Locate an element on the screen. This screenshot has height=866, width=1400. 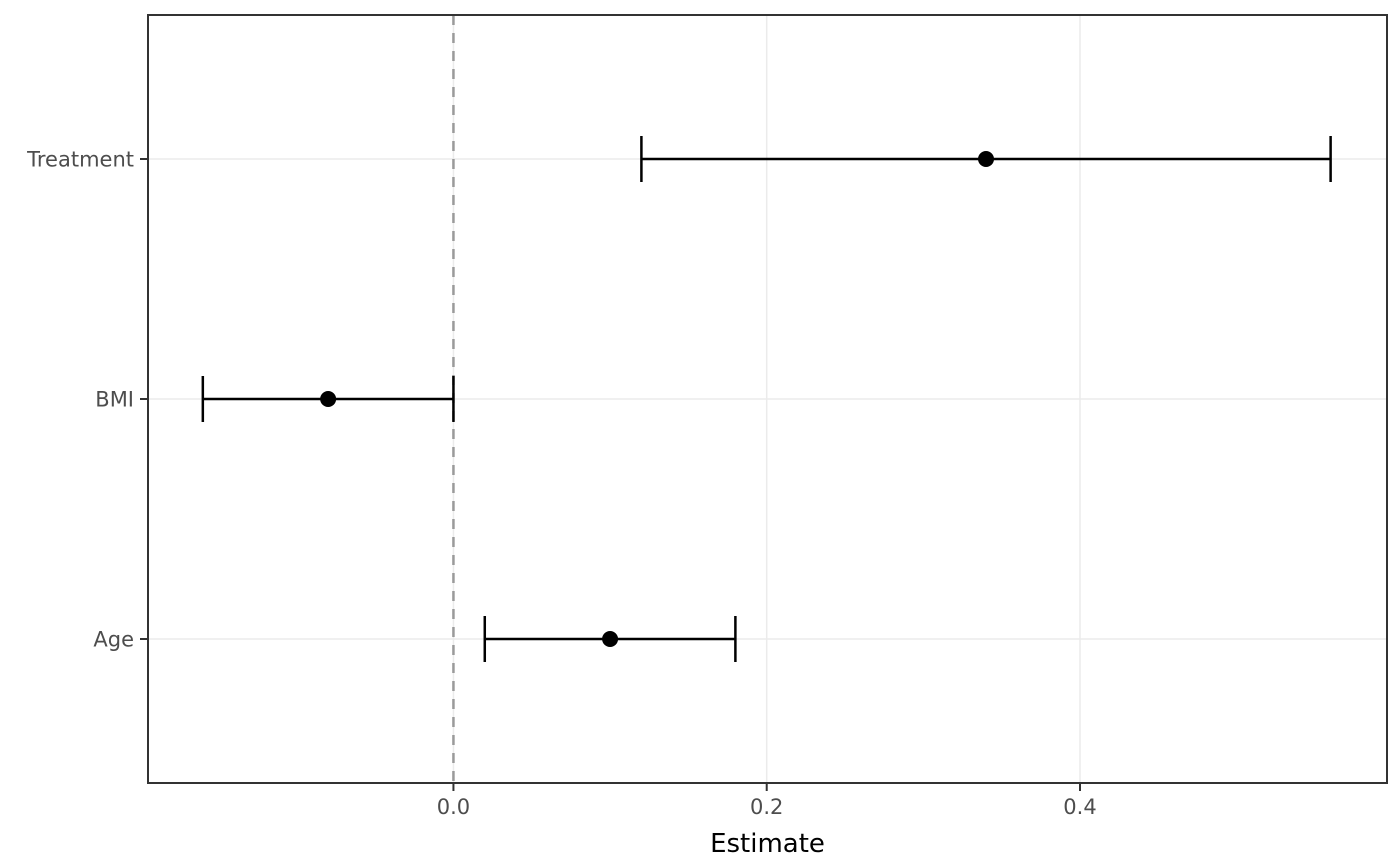
x-tick-label: 0.0 is located at coordinates (453, 807).